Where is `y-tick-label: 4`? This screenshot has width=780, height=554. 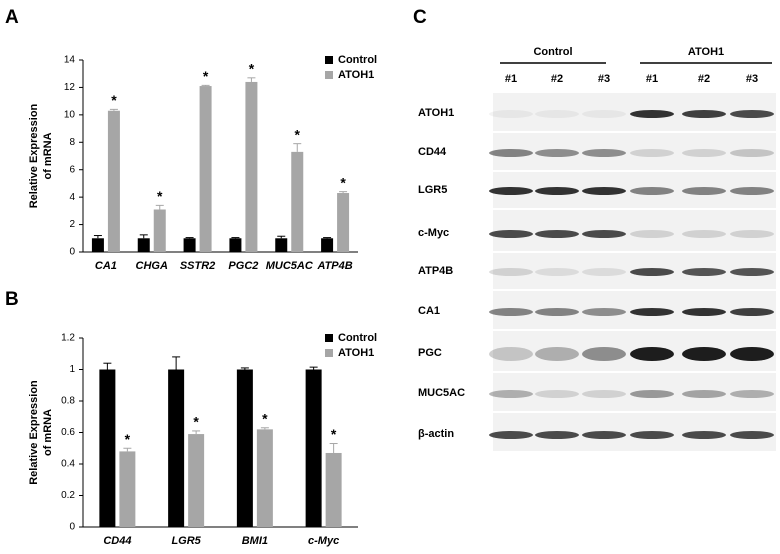
y-tick-label: 4 is located at coordinates (72, 197).